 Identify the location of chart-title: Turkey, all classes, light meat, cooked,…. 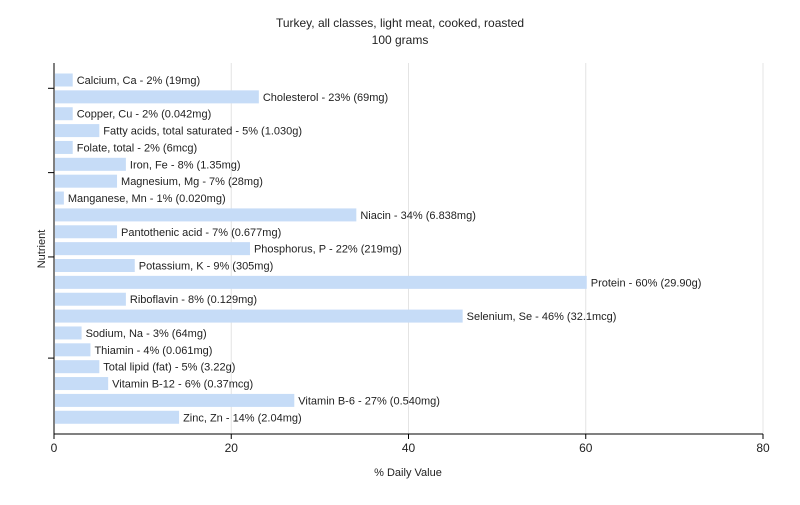
(400, 23).